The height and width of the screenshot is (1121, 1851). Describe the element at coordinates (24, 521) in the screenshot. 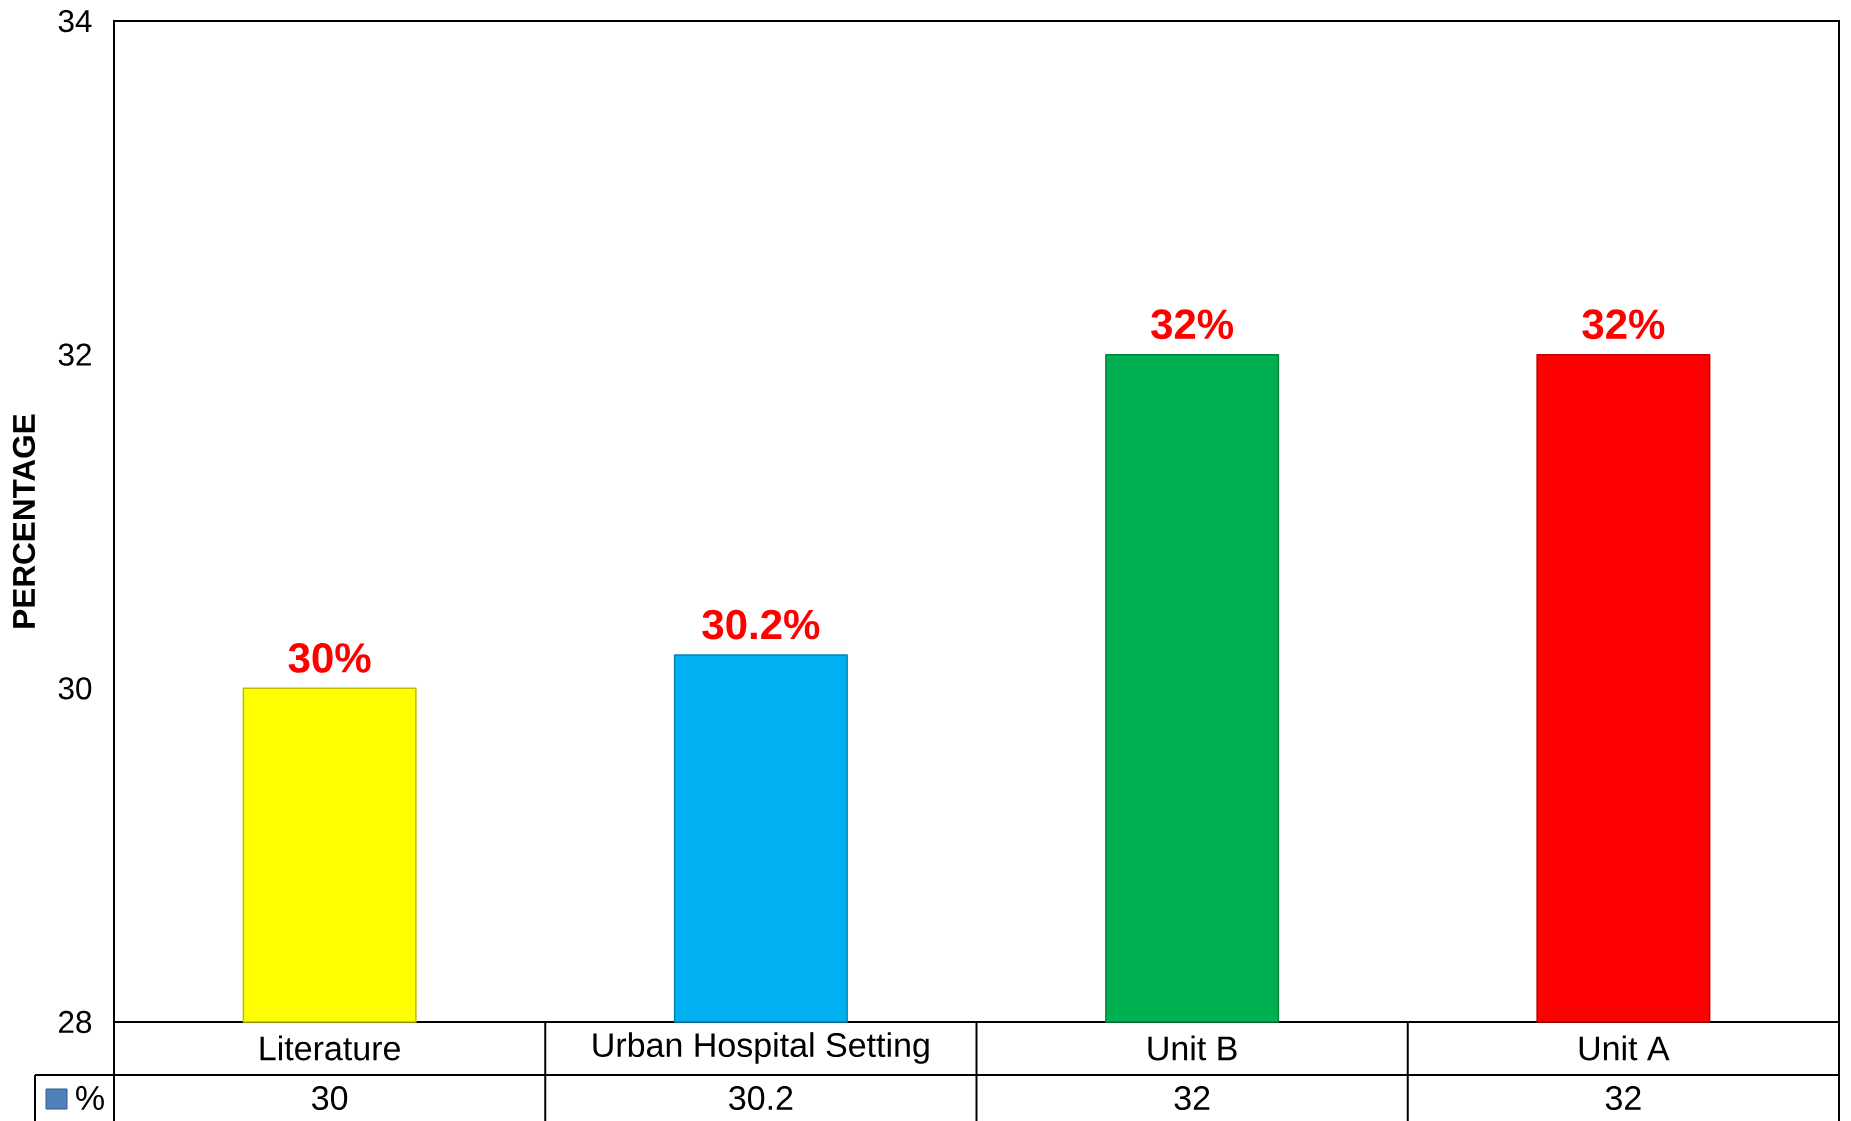

I see `y-axis-title: PERCENTAGE` at that location.